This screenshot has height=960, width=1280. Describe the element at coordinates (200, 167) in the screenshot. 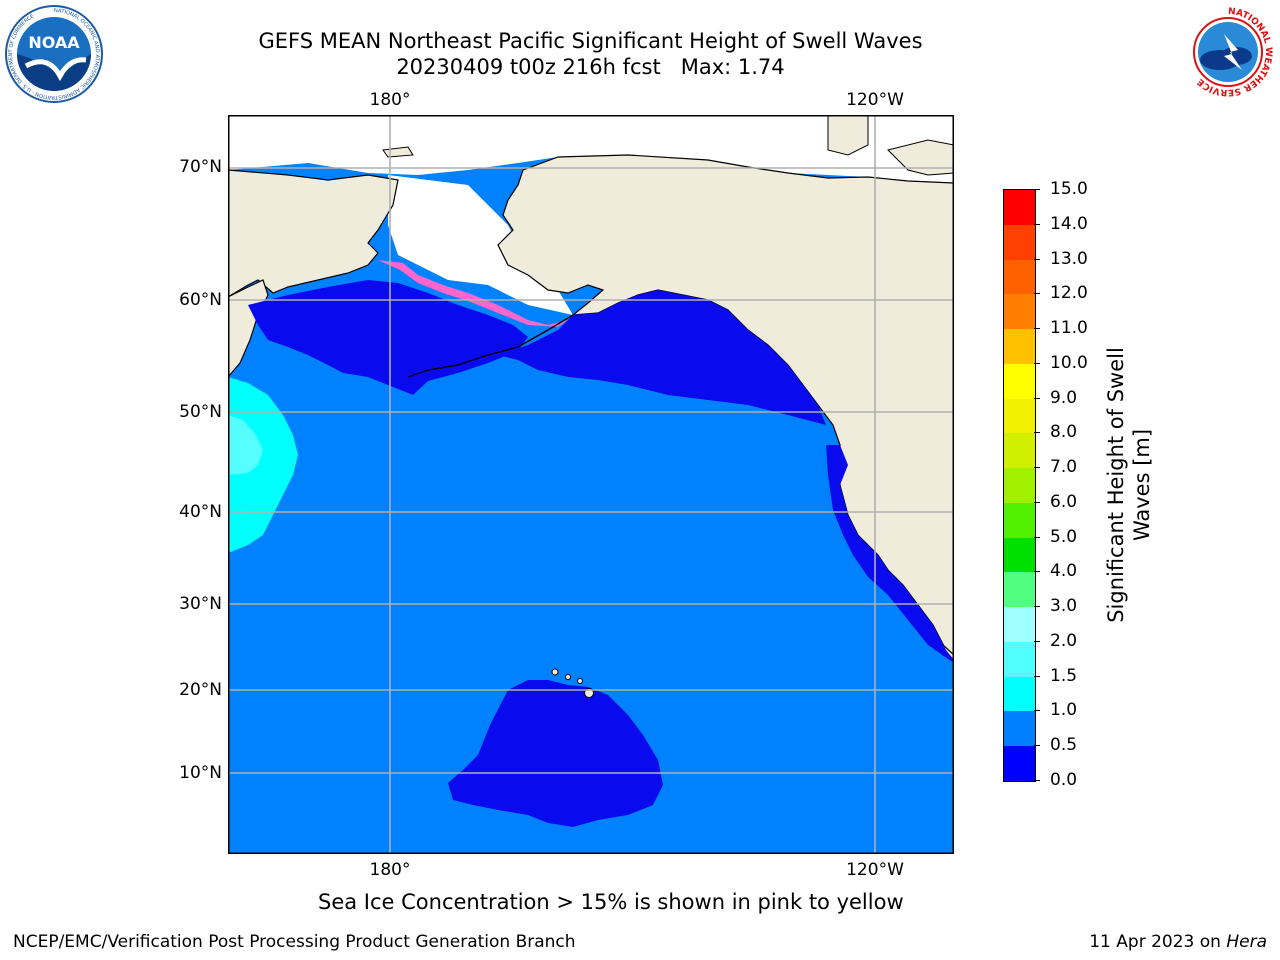

I see `lat-label-70n: 70°N` at that location.